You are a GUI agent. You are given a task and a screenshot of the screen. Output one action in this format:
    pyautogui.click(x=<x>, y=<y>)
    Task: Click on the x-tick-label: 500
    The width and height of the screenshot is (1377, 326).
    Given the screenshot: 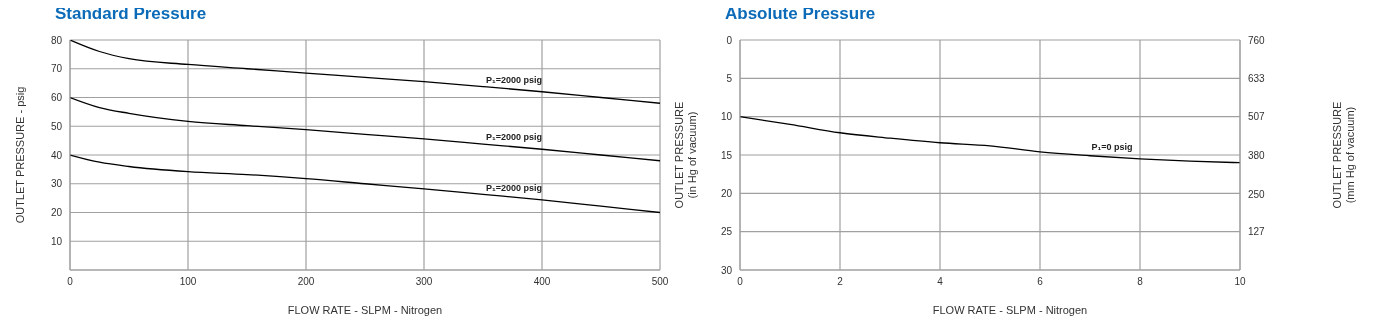 What is the action you would take?
    pyautogui.click(x=660, y=282)
    